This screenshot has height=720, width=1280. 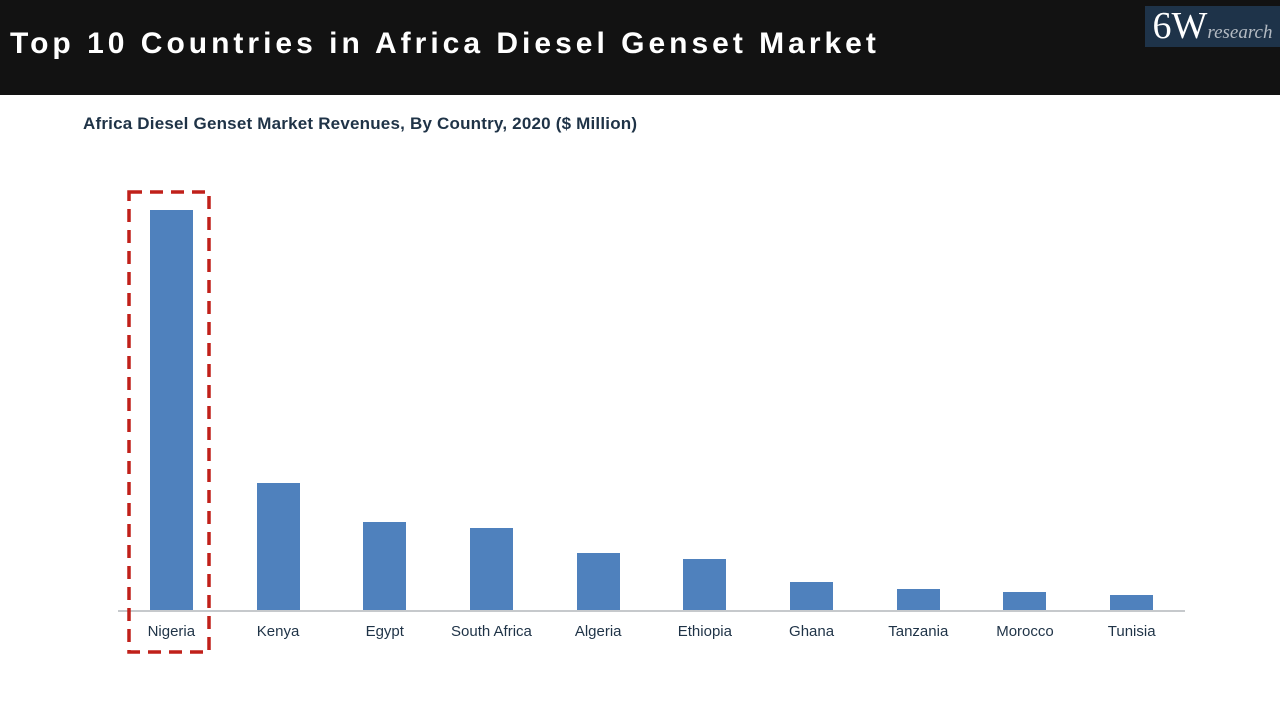 I want to click on bar-group-kenya, so click(x=278, y=546).